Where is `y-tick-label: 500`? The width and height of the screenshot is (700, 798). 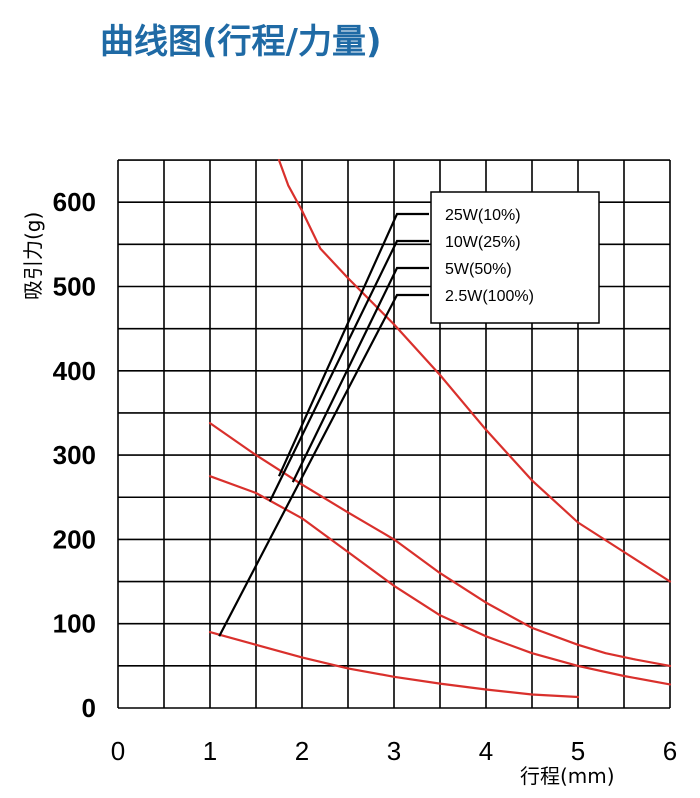
y-tick-label: 500 is located at coordinates (74, 287).